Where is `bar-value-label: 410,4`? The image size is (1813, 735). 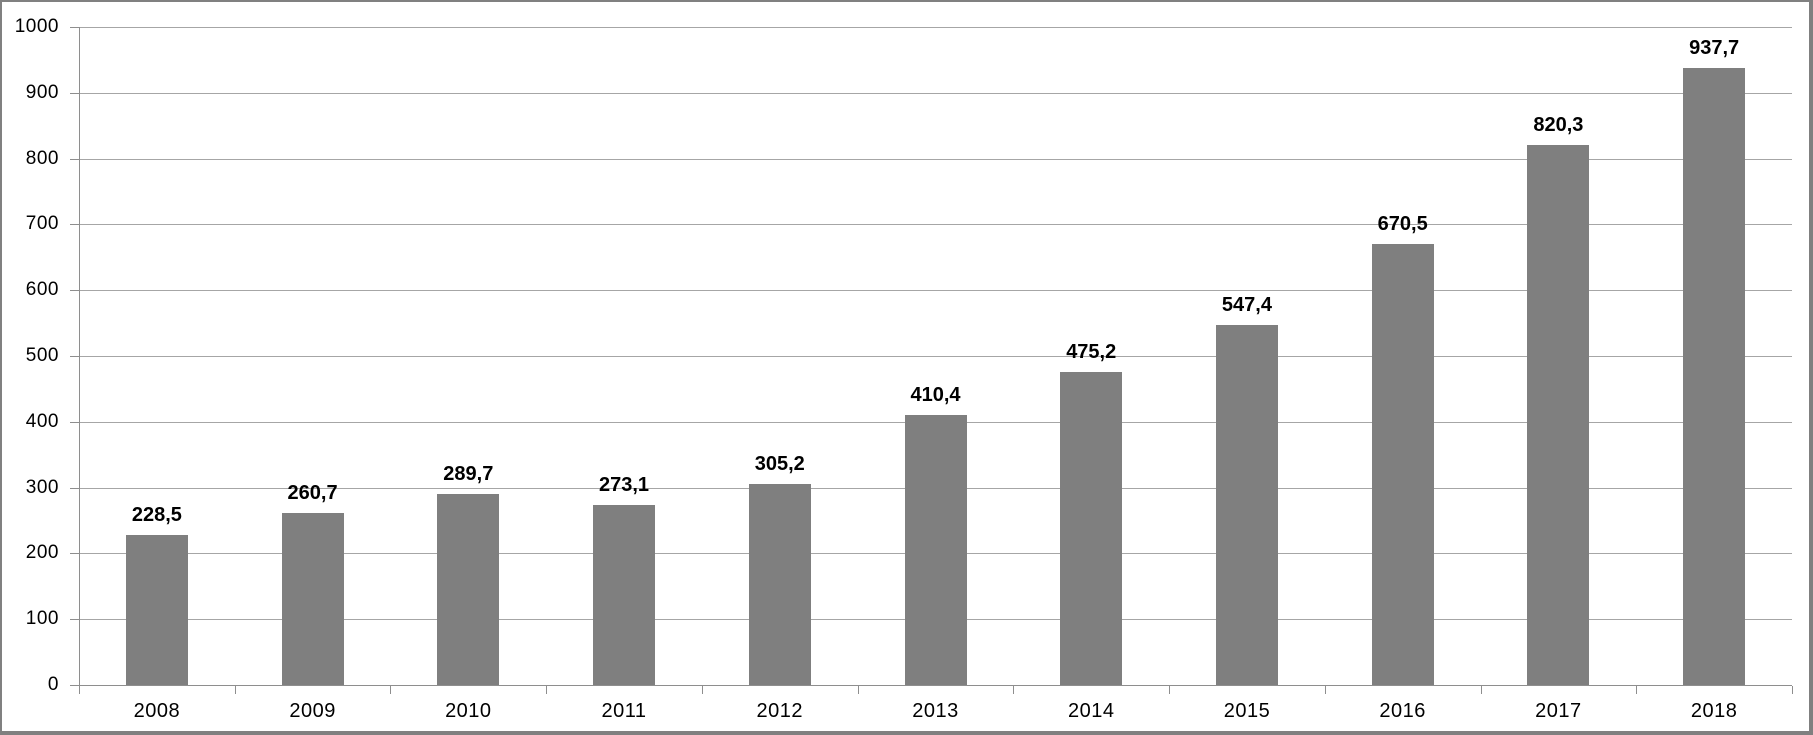 bar-value-label: 410,4 is located at coordinates (935, 394).